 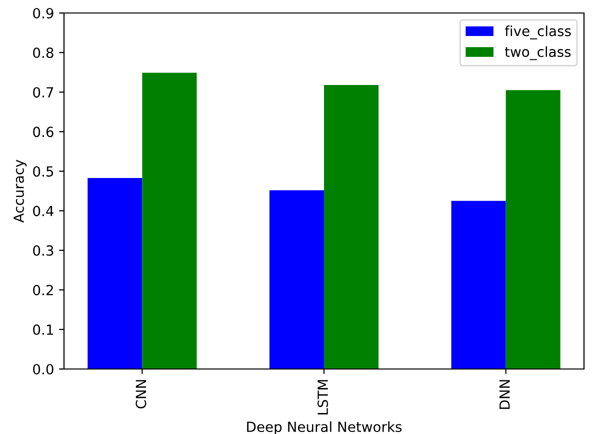 I want to click on x-tick-label: DNN, so click(x=505, y=394).